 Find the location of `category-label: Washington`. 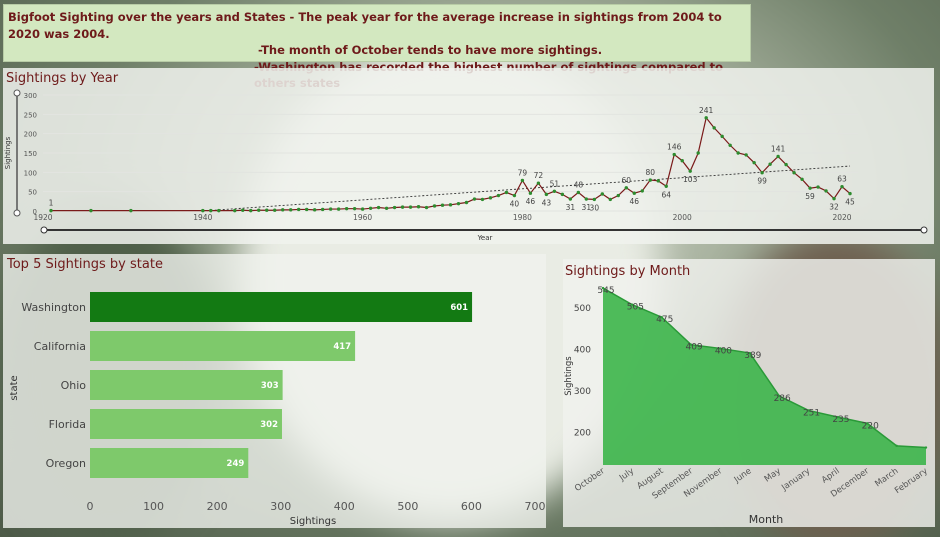

category-label: Washington is located at coordinates (53, 307).